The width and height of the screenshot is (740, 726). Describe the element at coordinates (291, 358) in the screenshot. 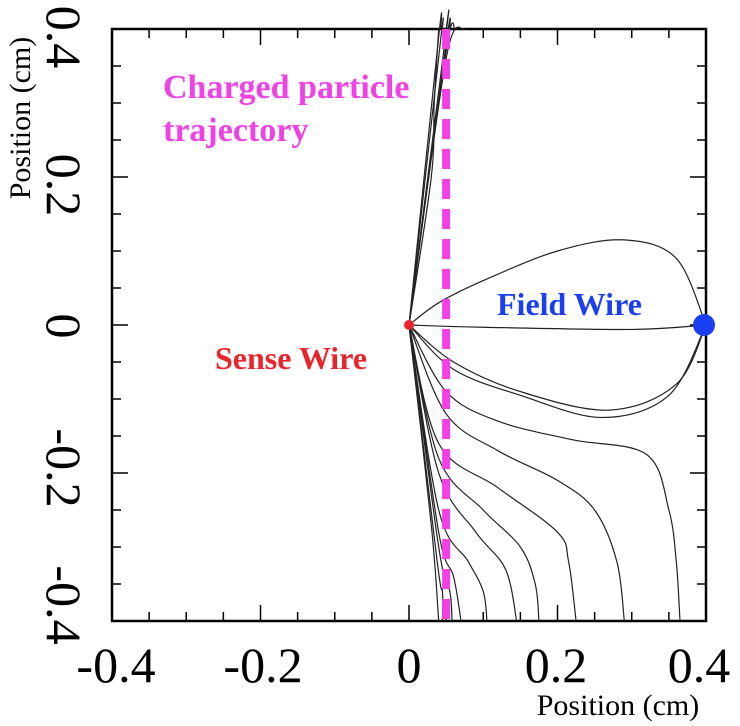

I see `sense-wire-label: Sense Wire` at that location.